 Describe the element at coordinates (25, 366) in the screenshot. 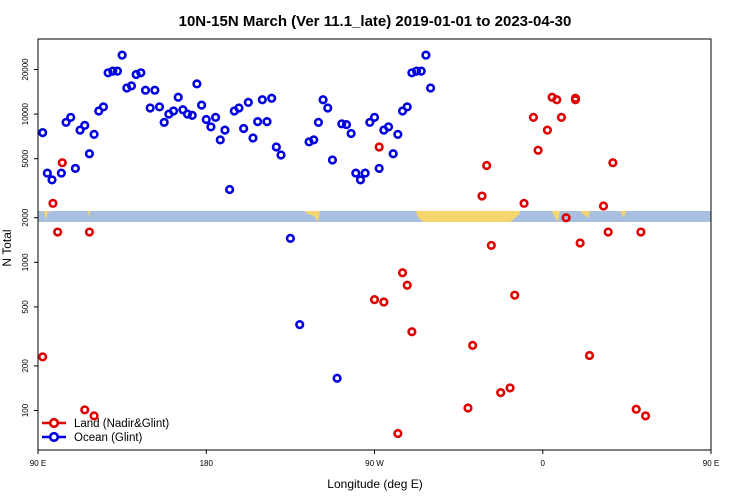

I see `y-tick-label: 200` at that location.